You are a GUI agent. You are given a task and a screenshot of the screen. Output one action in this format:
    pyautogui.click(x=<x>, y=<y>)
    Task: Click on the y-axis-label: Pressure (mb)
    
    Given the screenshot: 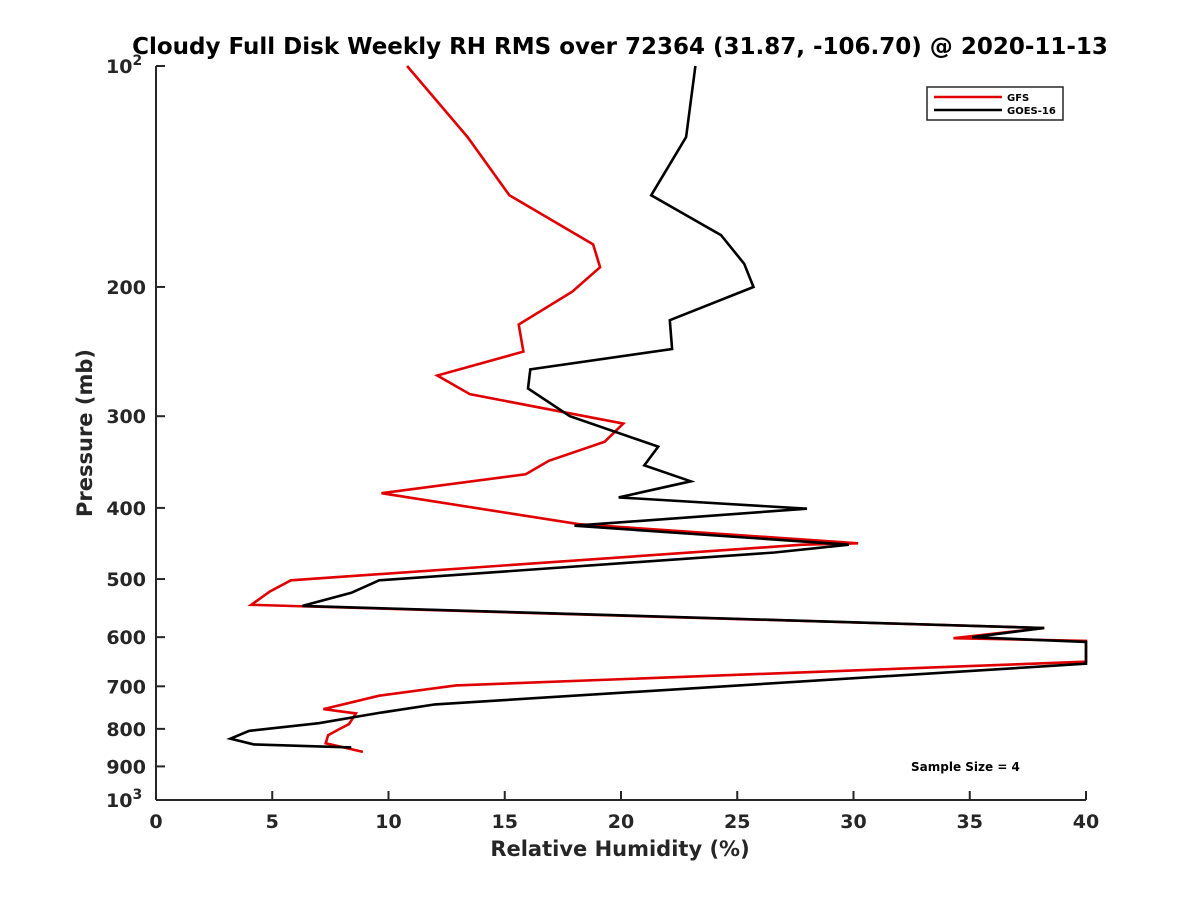 What is the action you would take?
    pyautogui.click(x=85, y=433)
    